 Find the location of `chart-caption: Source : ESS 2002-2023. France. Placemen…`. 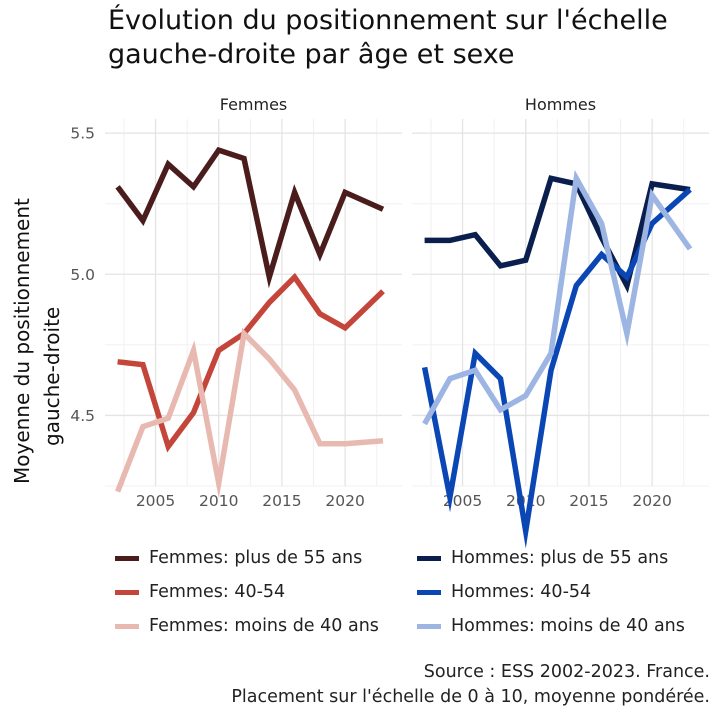

chart-caption: Source : ESS 2002-2023. France. Placemen… is located at coordinates (470, 685).